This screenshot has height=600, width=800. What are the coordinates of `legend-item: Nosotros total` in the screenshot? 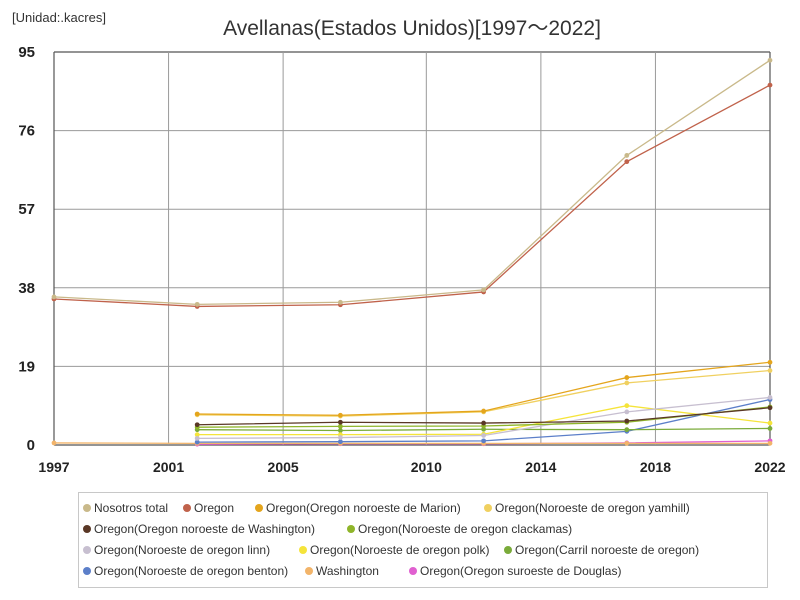 It's located at (125, 508).